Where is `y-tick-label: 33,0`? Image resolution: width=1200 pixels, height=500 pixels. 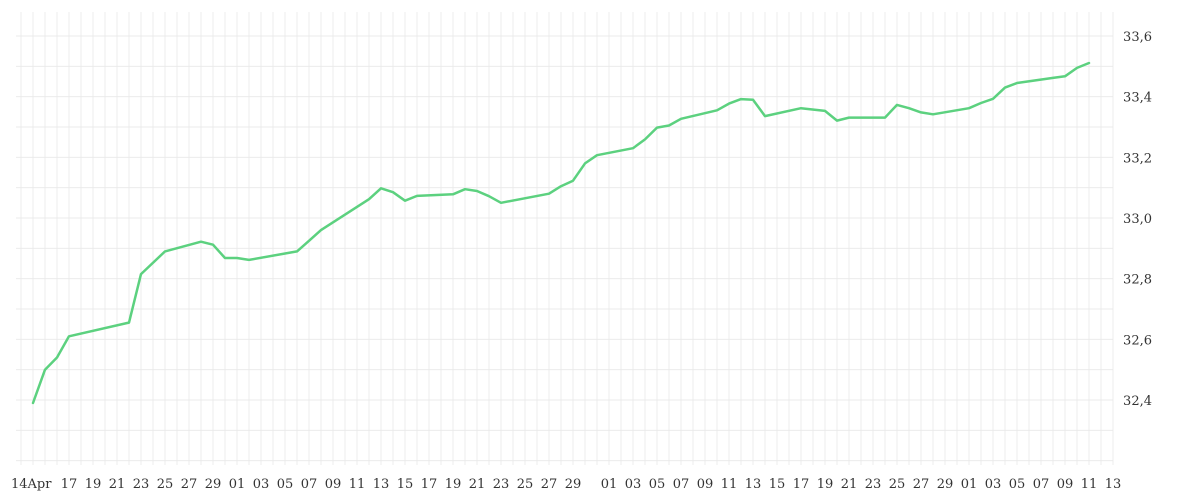
y-tick-label: 33,0 is located at coordinates (1137, 219).